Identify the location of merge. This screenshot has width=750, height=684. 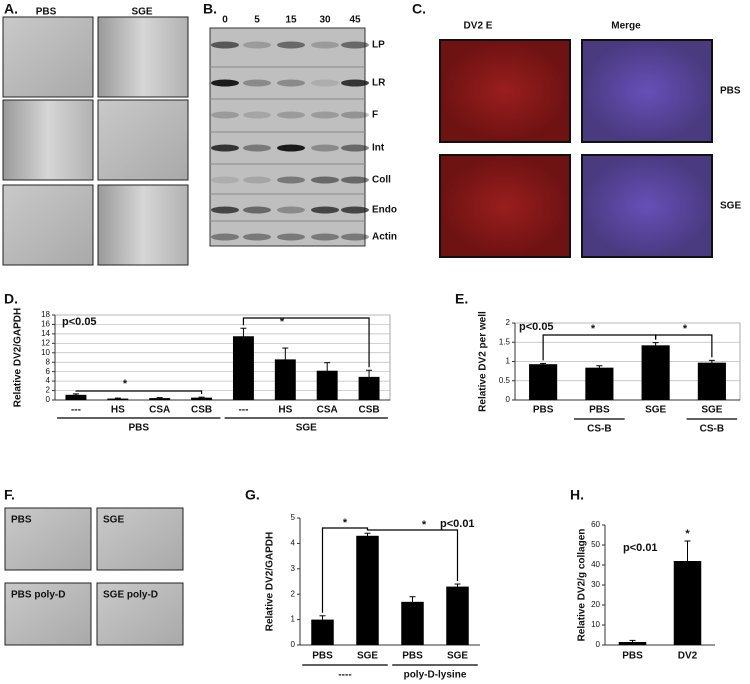
(647, 206).